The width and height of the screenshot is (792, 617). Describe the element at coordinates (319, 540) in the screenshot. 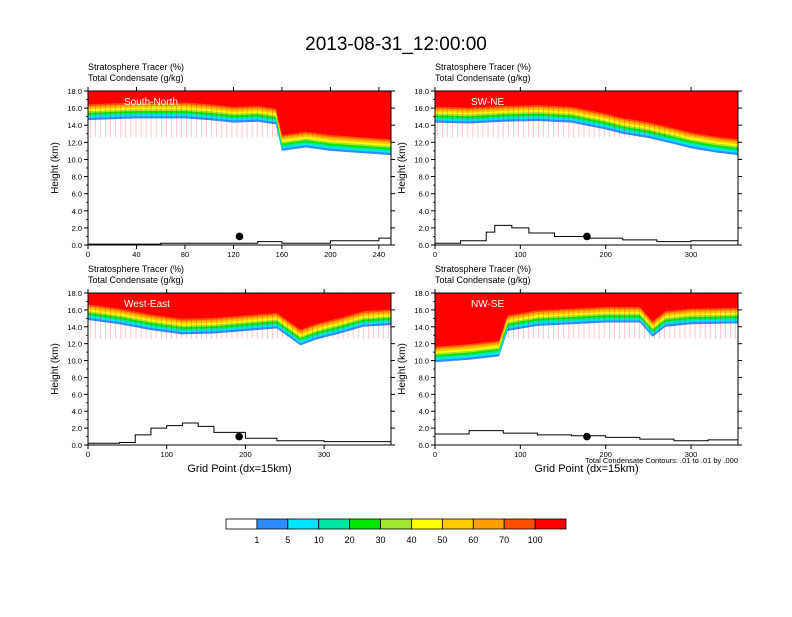

I see `colorbar-label: 10` at that location.